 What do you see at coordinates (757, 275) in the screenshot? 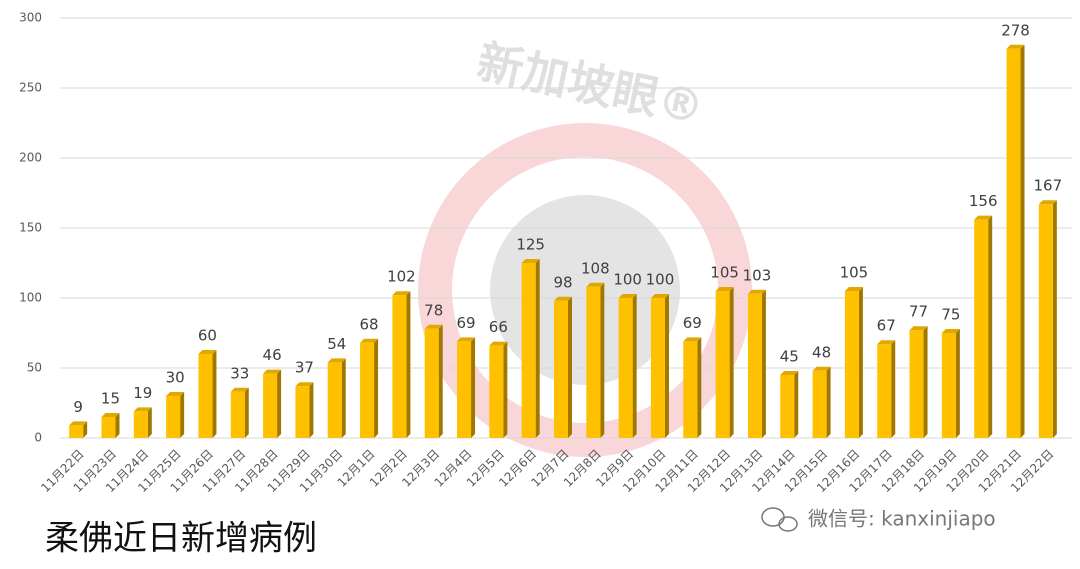
I see `value-label: 103` at bounding box center [757, 275].